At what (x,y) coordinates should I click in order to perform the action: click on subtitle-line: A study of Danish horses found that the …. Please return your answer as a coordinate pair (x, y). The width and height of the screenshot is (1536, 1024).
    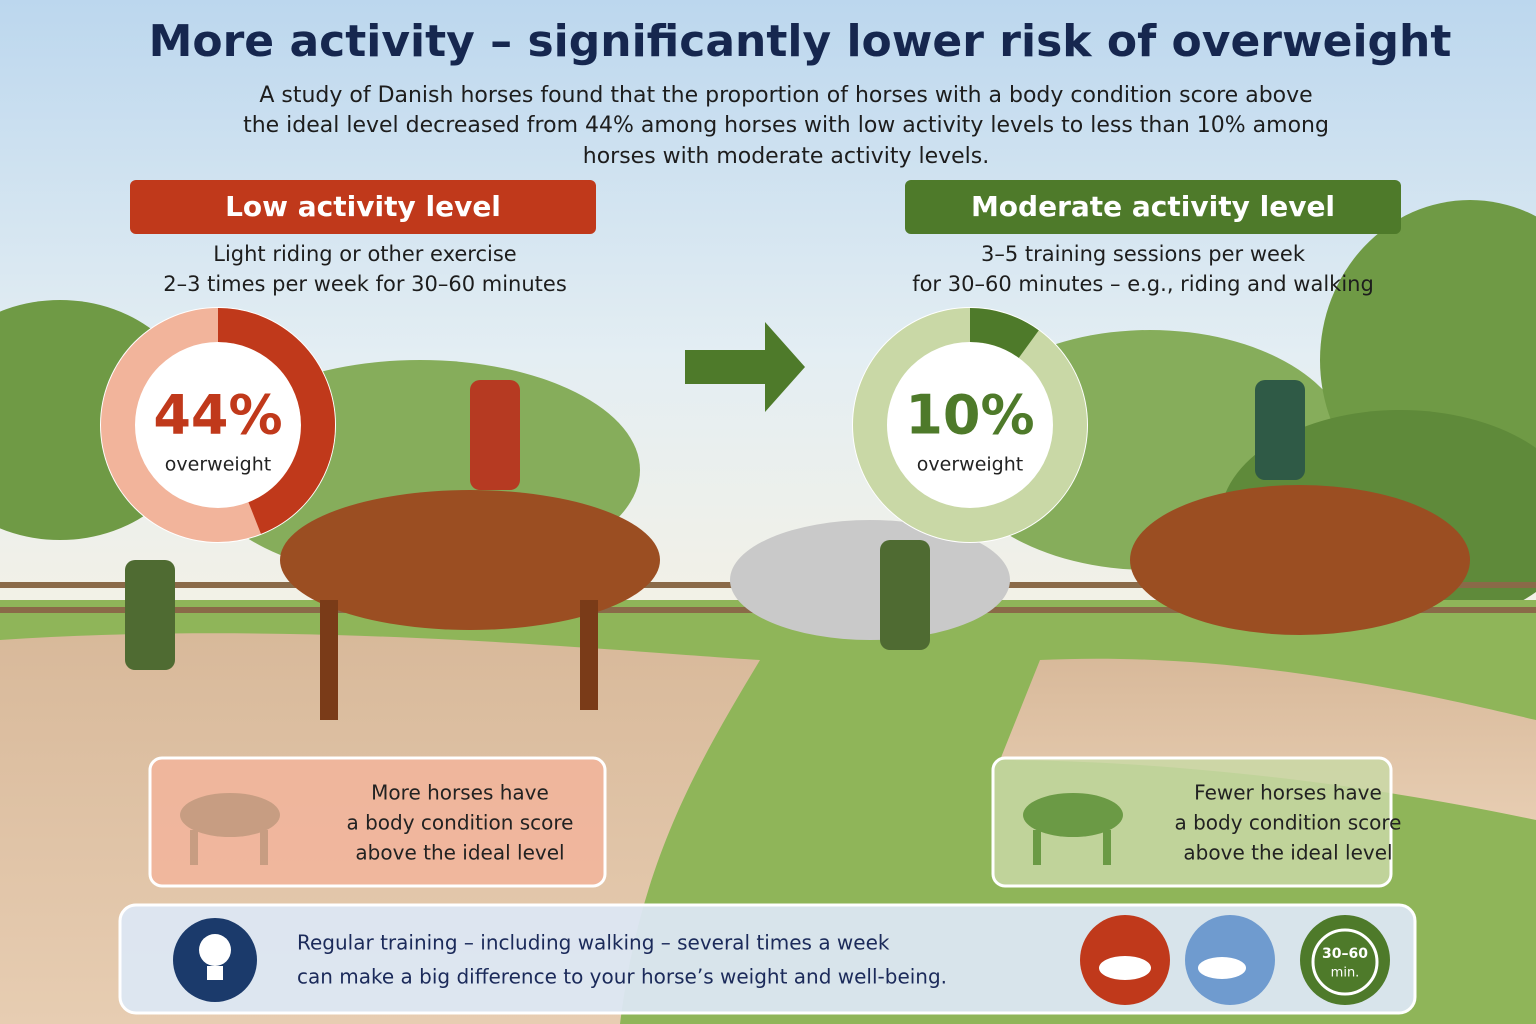
    Looking at the image, I should click on (785, 95).